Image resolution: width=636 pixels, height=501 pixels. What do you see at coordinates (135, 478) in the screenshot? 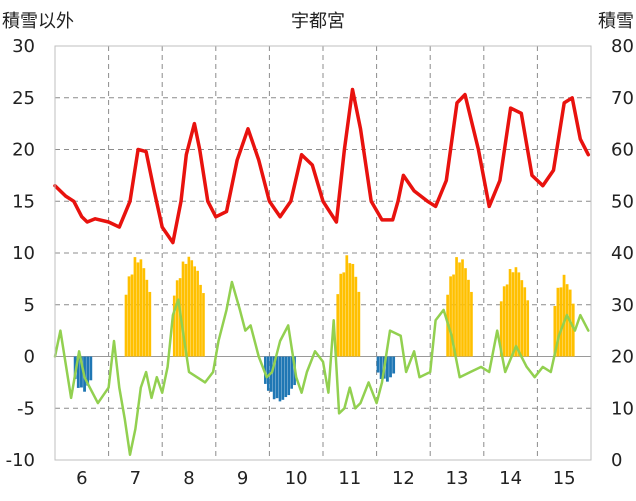
I see `x-tick-label: 7` at bounding box center [135, 478].